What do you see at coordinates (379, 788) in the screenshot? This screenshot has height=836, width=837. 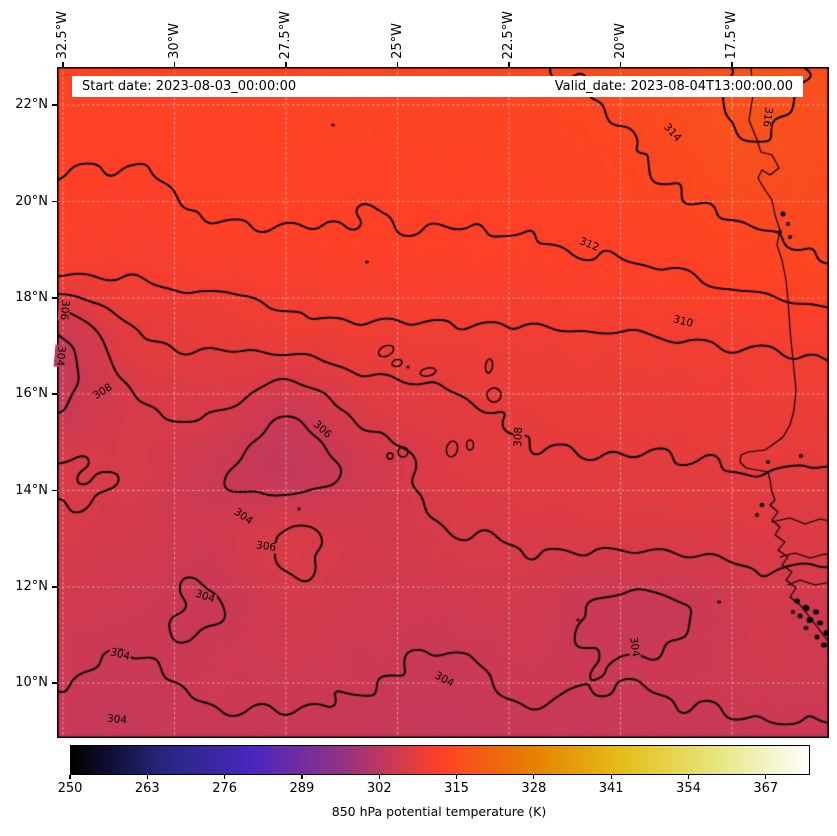 I see `colorbar-tick-label: 302` at bounding box center [379, 788].